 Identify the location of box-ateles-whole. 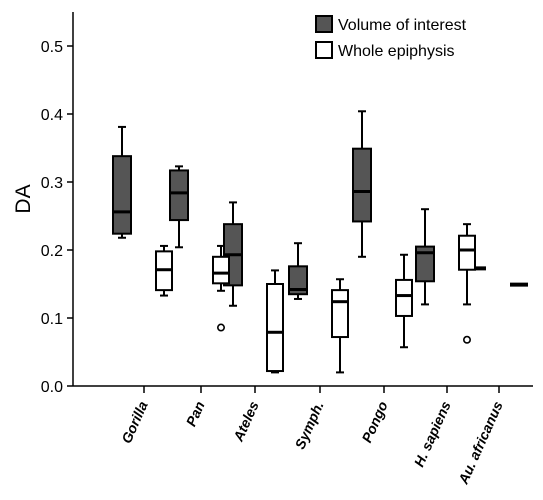
(275, 321).